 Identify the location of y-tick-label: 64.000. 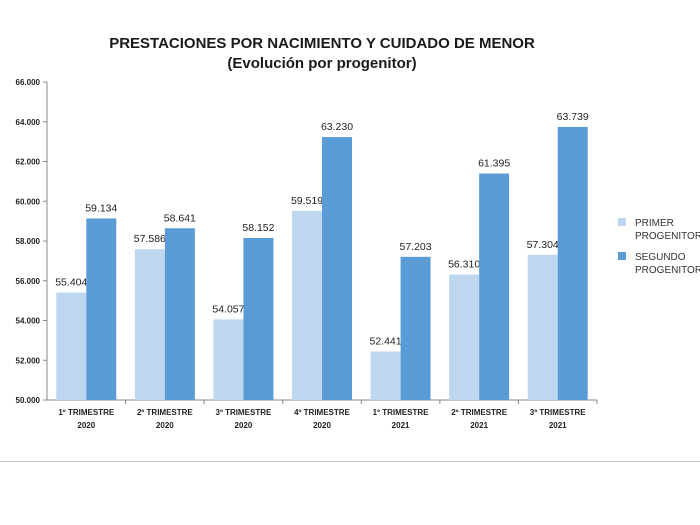
(28, 122).